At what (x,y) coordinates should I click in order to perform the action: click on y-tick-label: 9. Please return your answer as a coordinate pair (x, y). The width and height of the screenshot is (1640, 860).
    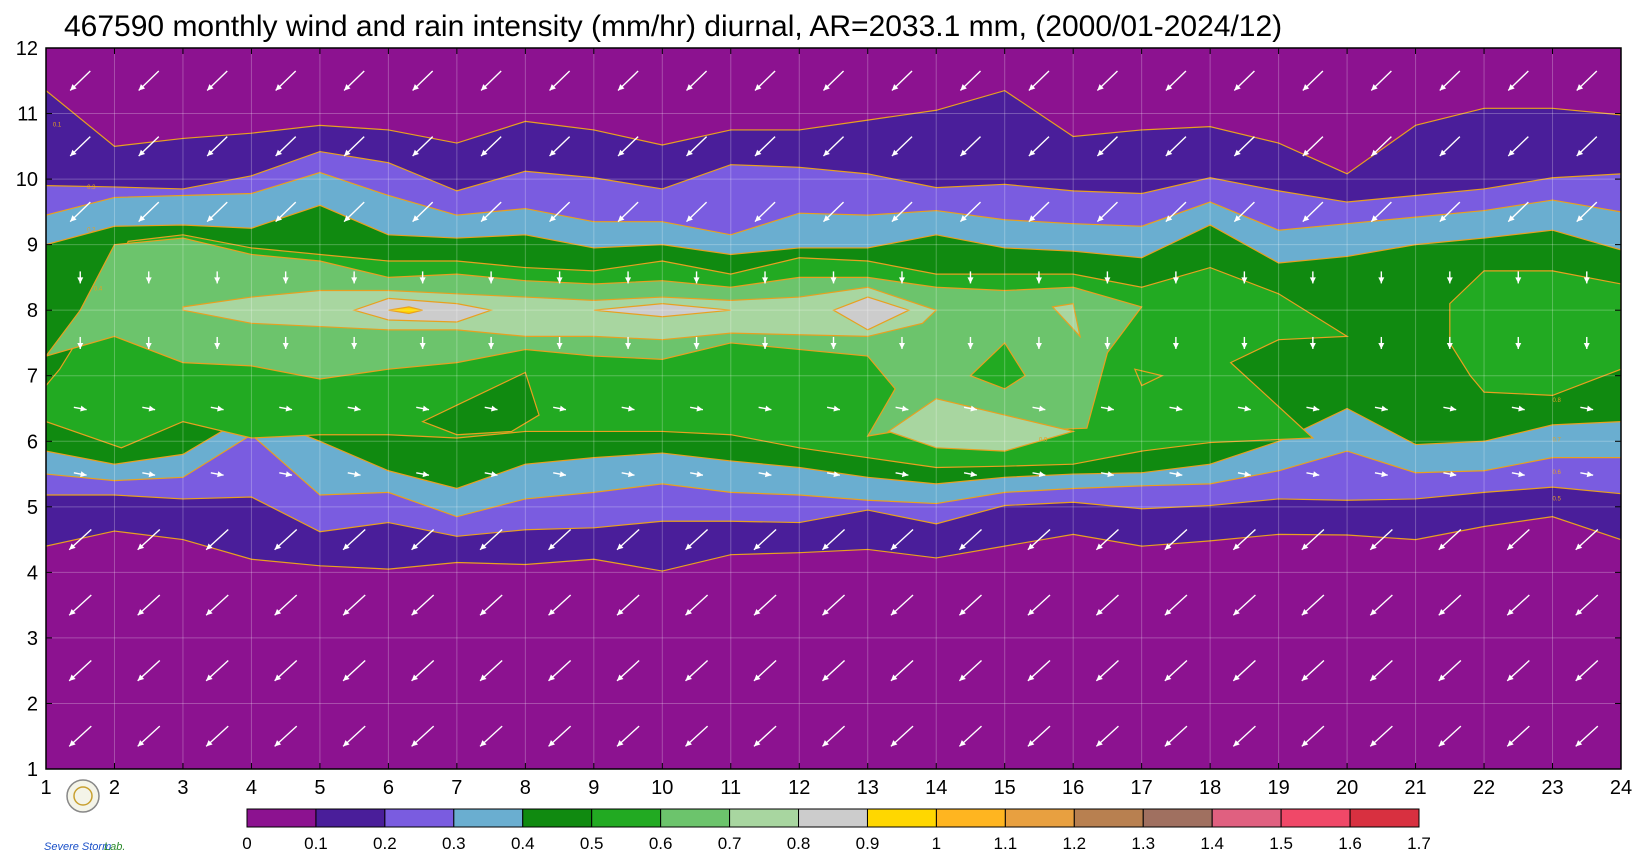
    Looking at the image, I should click on (32, 246).